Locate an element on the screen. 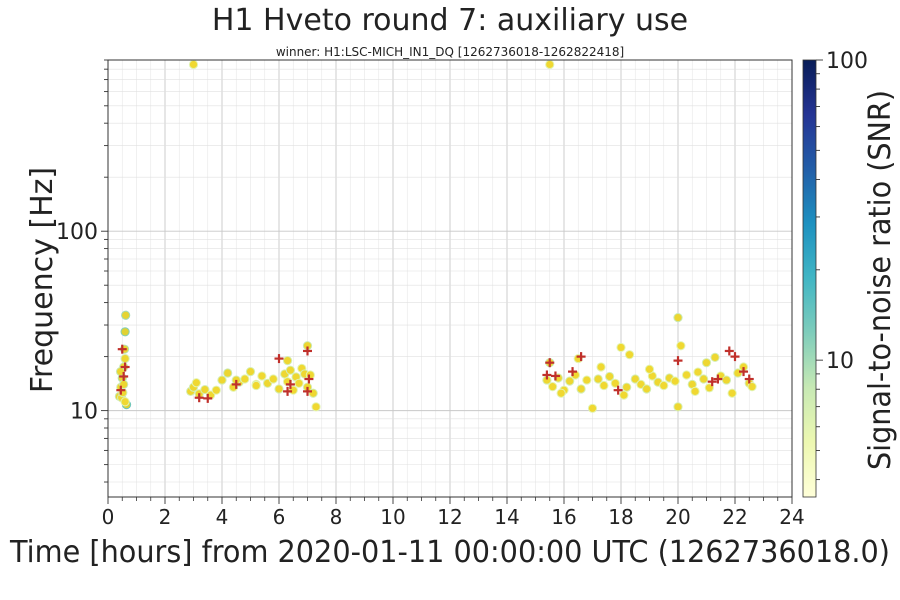  y-tick-label: 10 is located at coordinates (84, 412).